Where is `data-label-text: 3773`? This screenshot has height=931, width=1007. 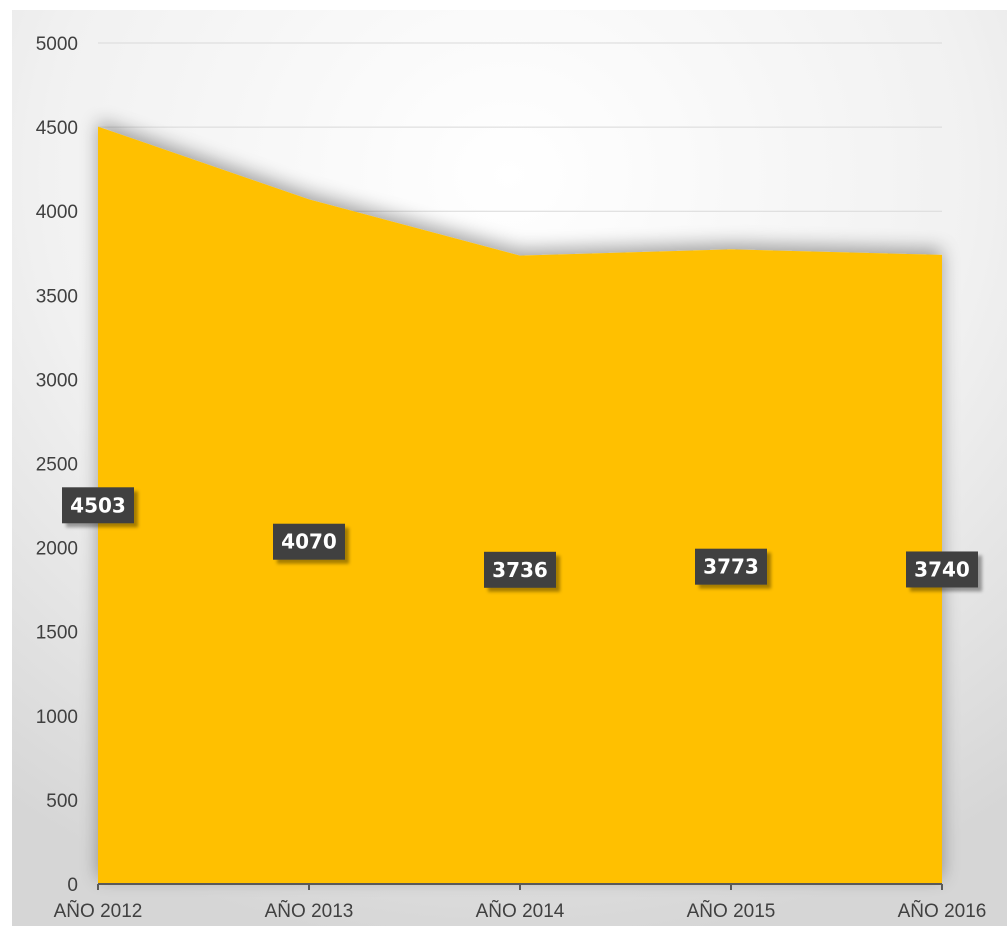 data-label-text: 3773 is located at coordinates (731, 567).